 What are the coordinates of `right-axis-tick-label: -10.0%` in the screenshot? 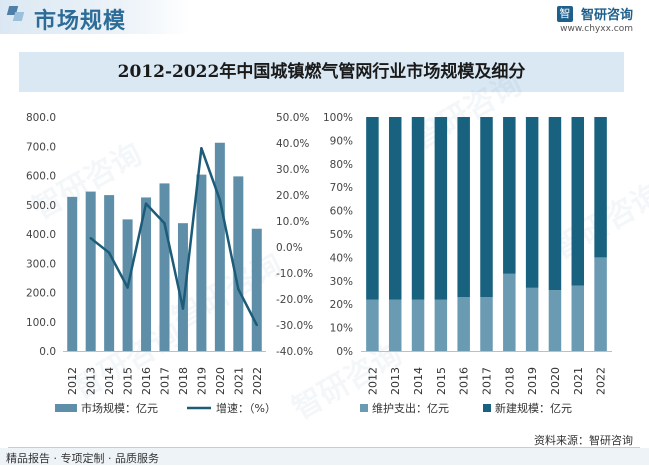 It's located at (294, 274).